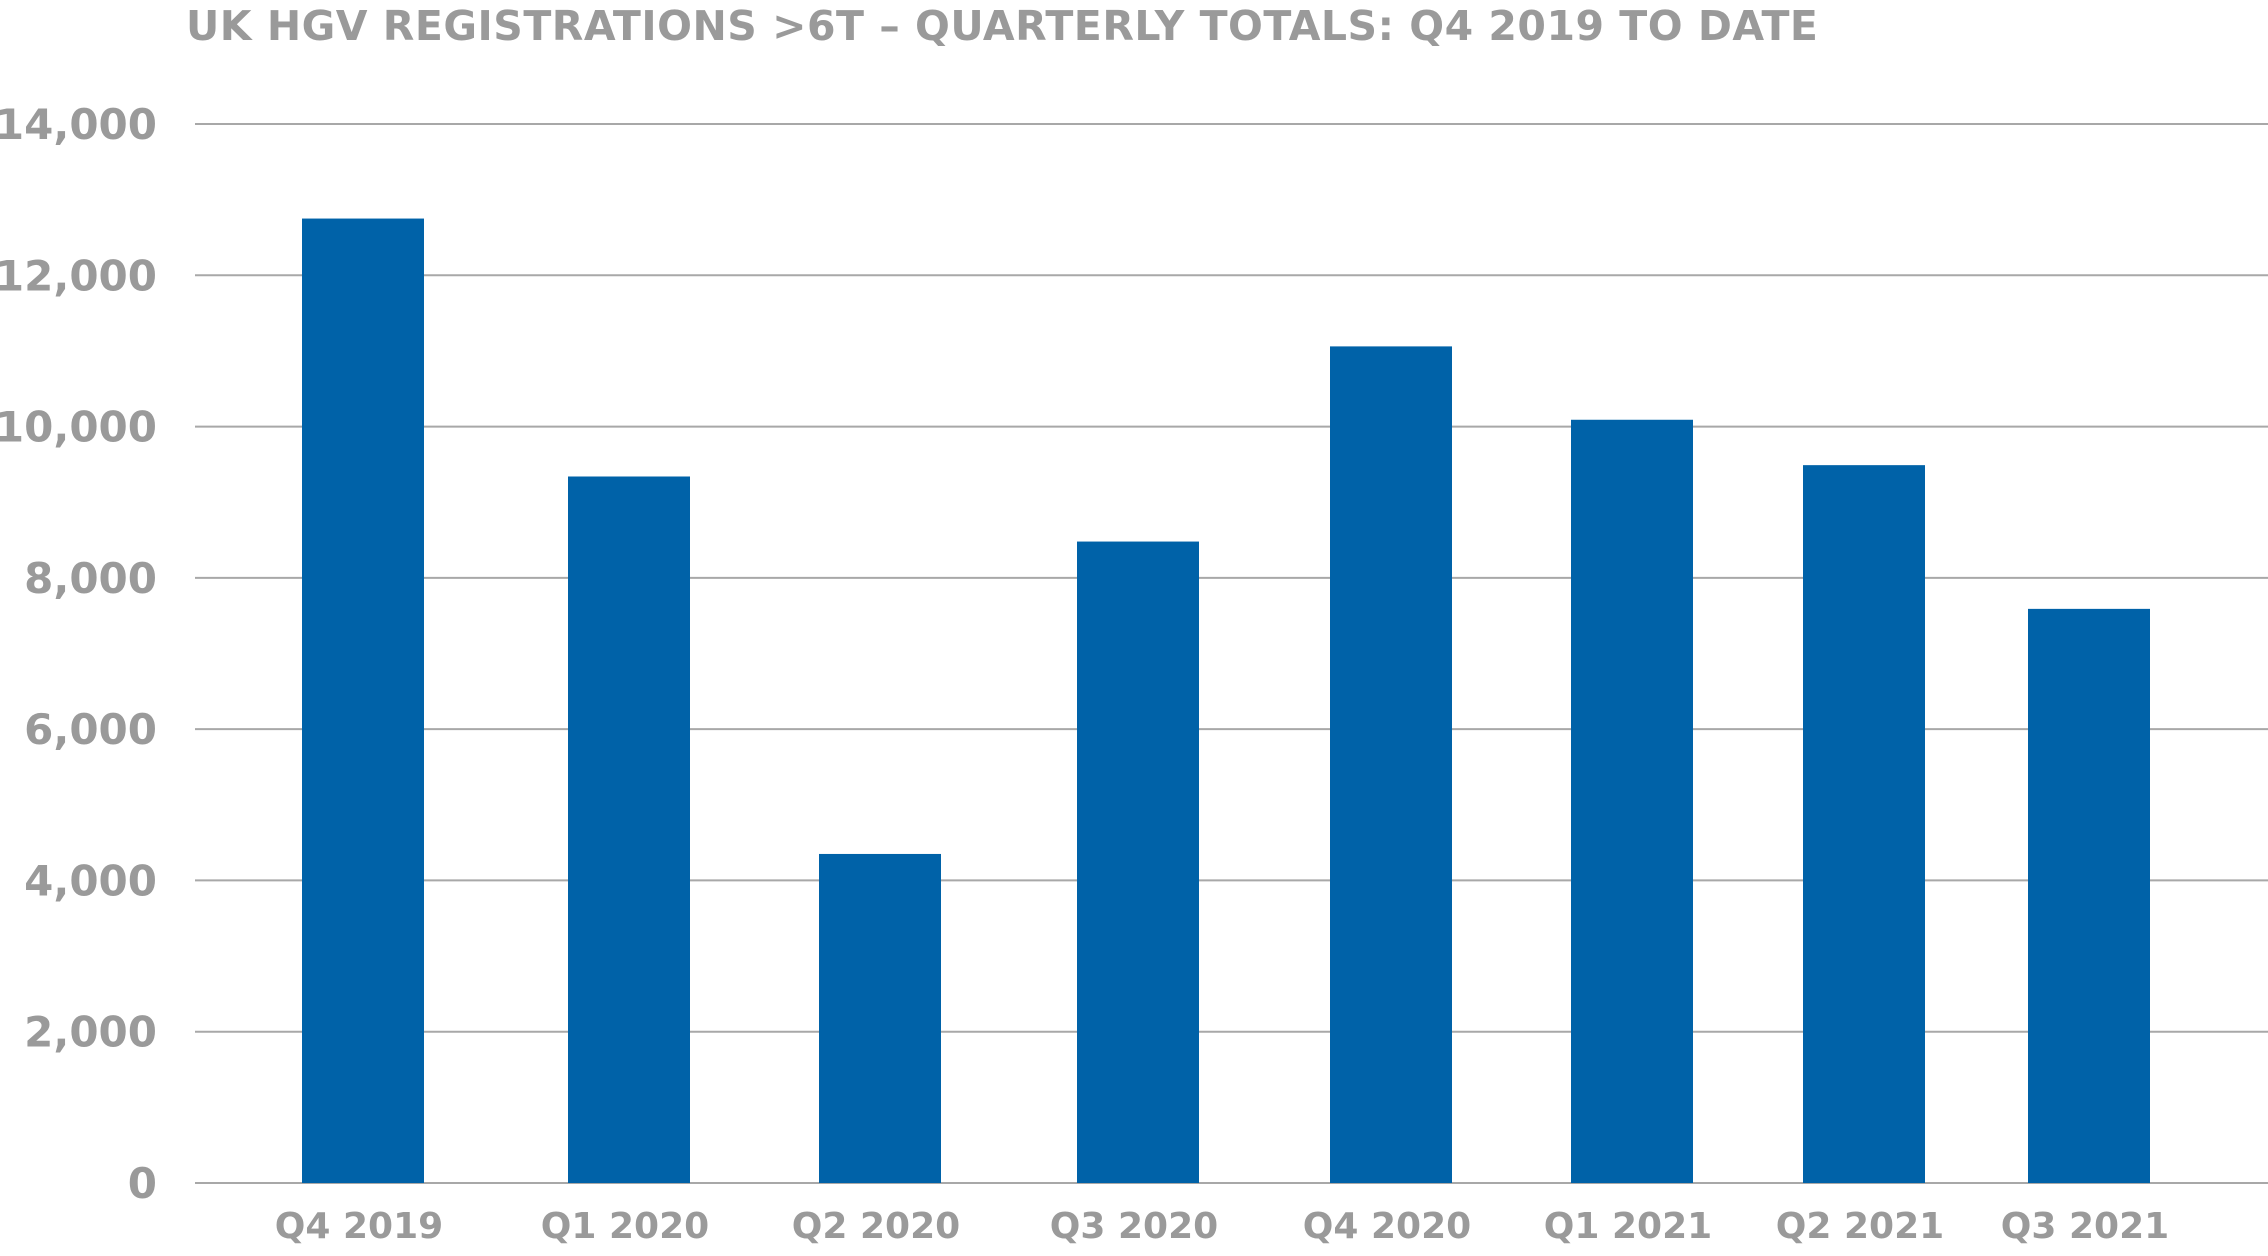 Image resolution: width=2268 pixels, height=1256 pixels. Describe the element at coordinates (142, 1183) in the screenshot. I see `y-tick-label: 0` at that location.